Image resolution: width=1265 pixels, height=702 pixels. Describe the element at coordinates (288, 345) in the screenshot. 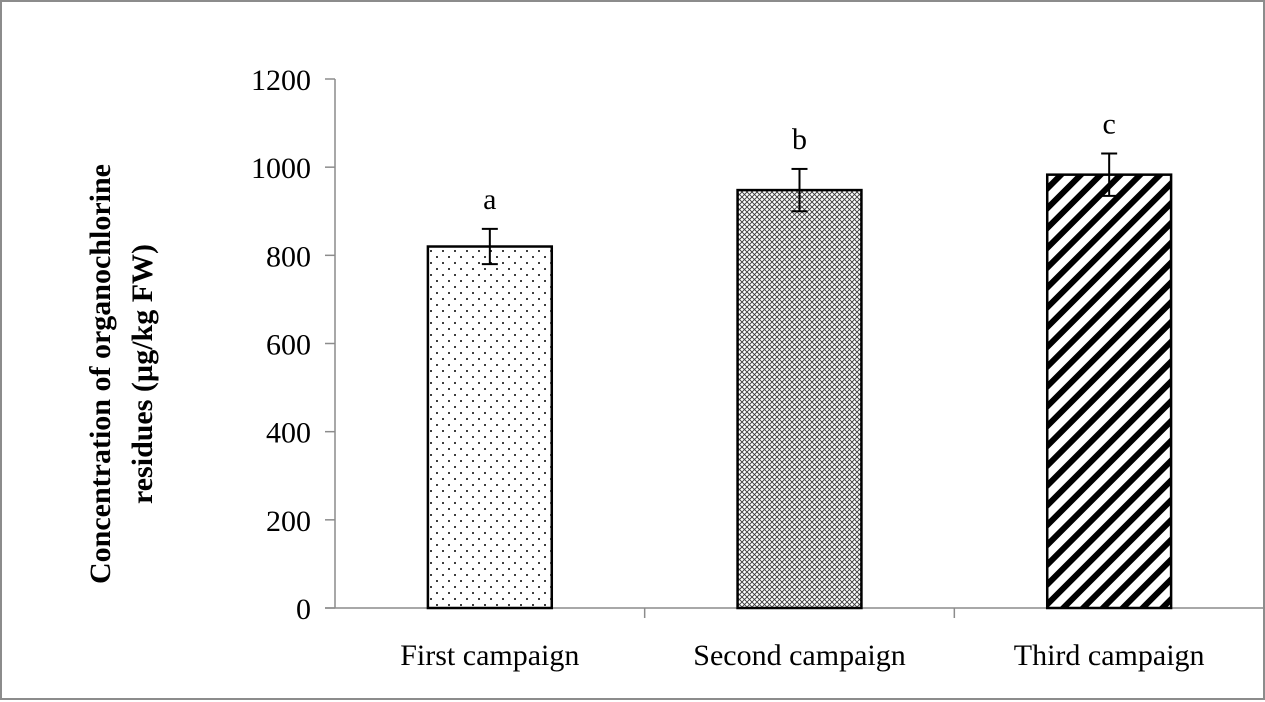

I see `y-tick-label: 600` at that location.